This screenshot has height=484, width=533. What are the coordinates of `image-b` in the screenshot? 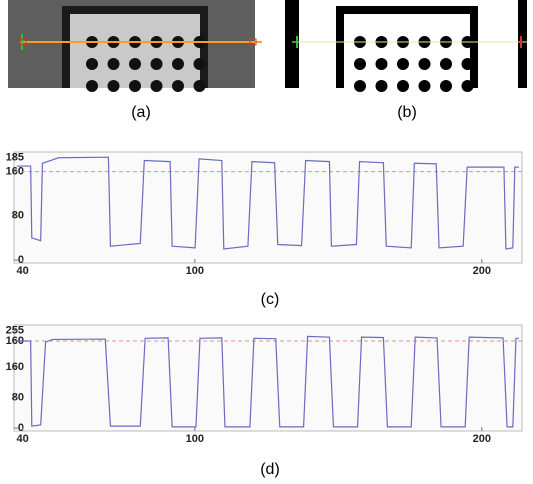 It's located at (406, 46).